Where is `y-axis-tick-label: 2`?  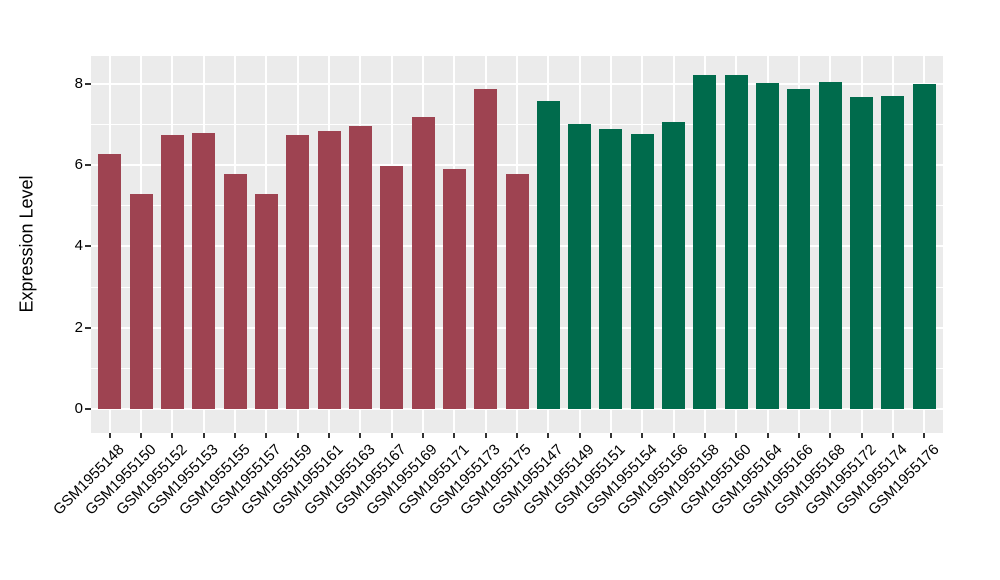
y-axis-tick-label: 2 is located at coordinates (78, 327).